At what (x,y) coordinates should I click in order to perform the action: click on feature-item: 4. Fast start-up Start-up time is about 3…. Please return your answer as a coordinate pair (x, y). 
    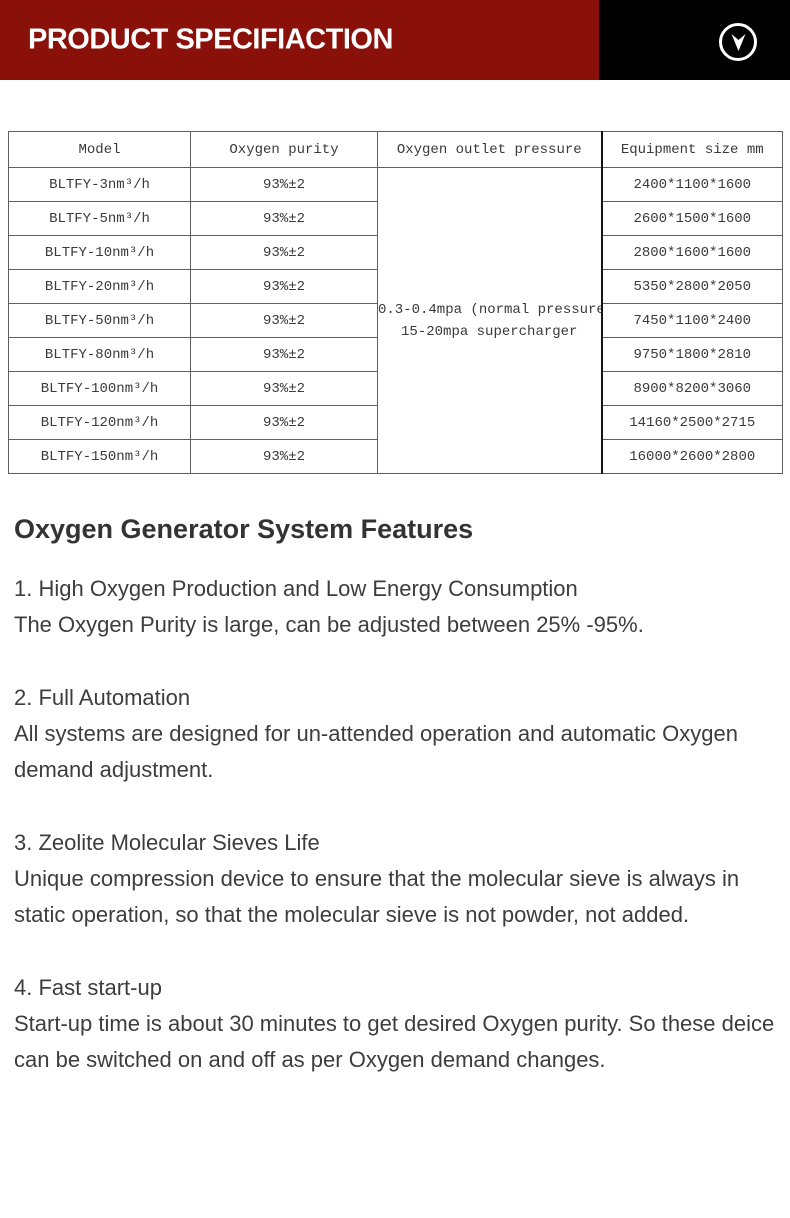
    Looking at the image, I should click on (395, 1024).